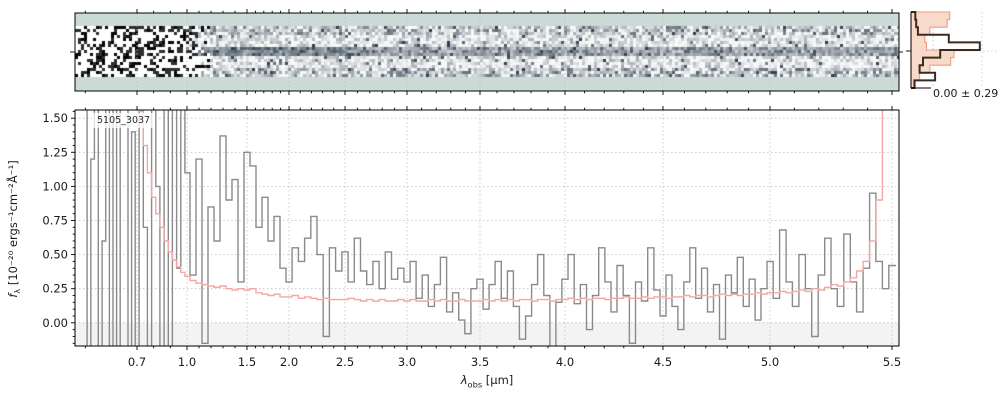  I want to click on svg-text: 1.00, so click(55, 186).